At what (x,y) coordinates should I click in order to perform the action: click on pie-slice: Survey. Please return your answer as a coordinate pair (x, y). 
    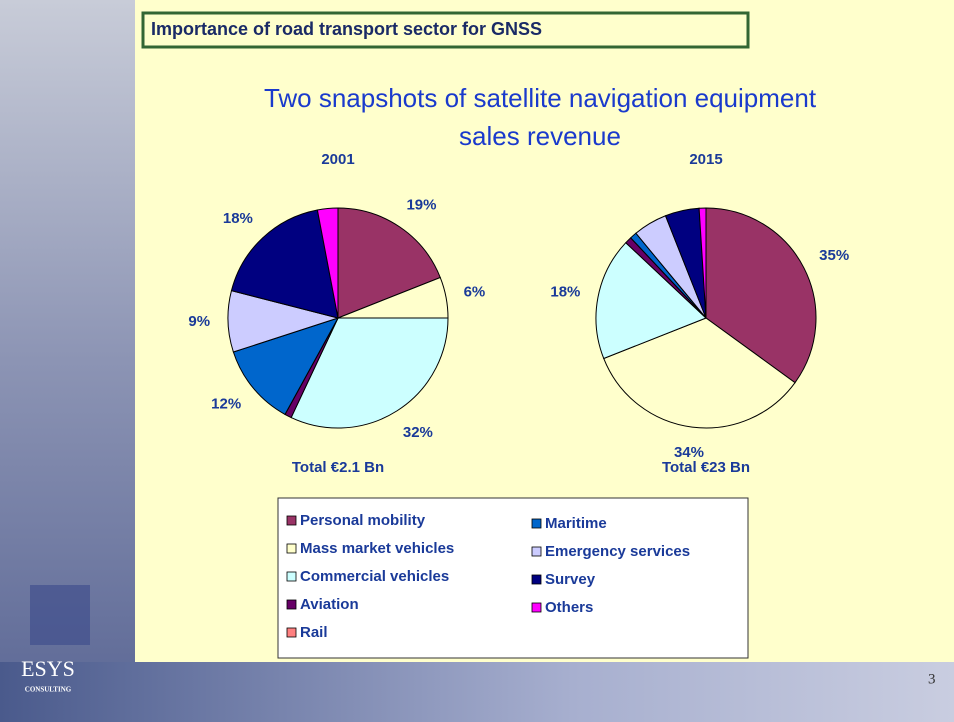
    Looking at the image, I should click on (284, 264).